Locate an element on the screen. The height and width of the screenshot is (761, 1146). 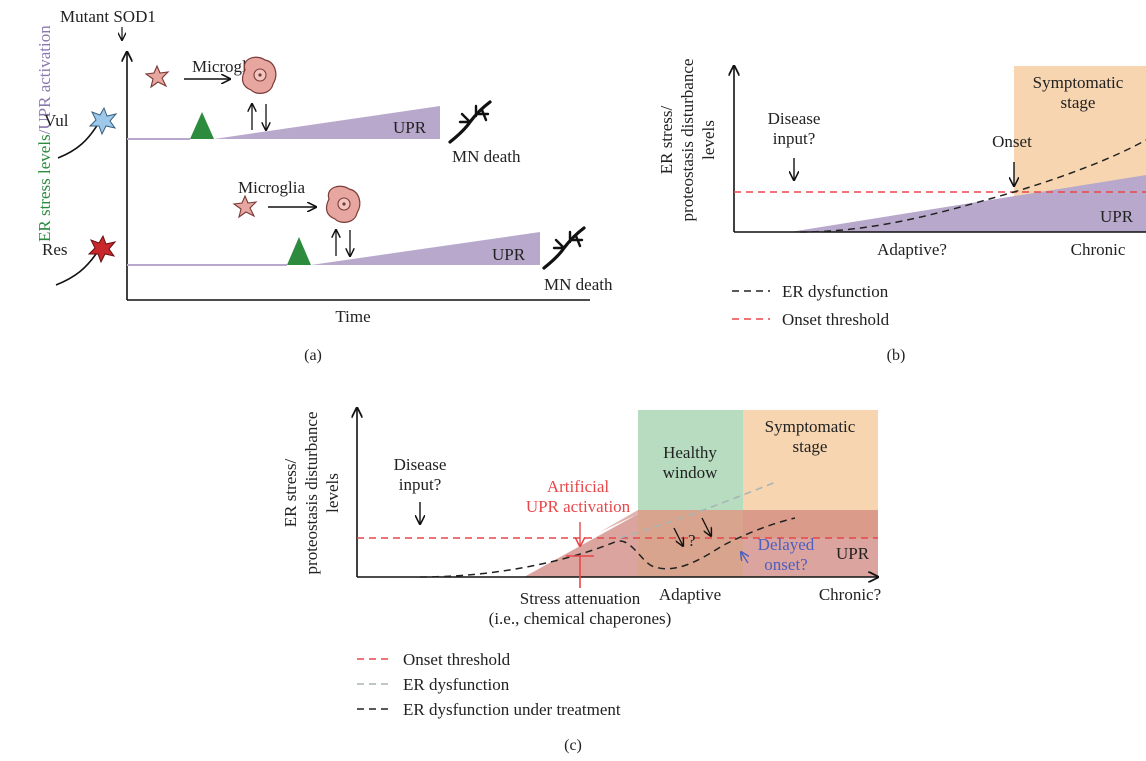
c-er-dysfunction-treated-curve is located at coordinates (607, 547).